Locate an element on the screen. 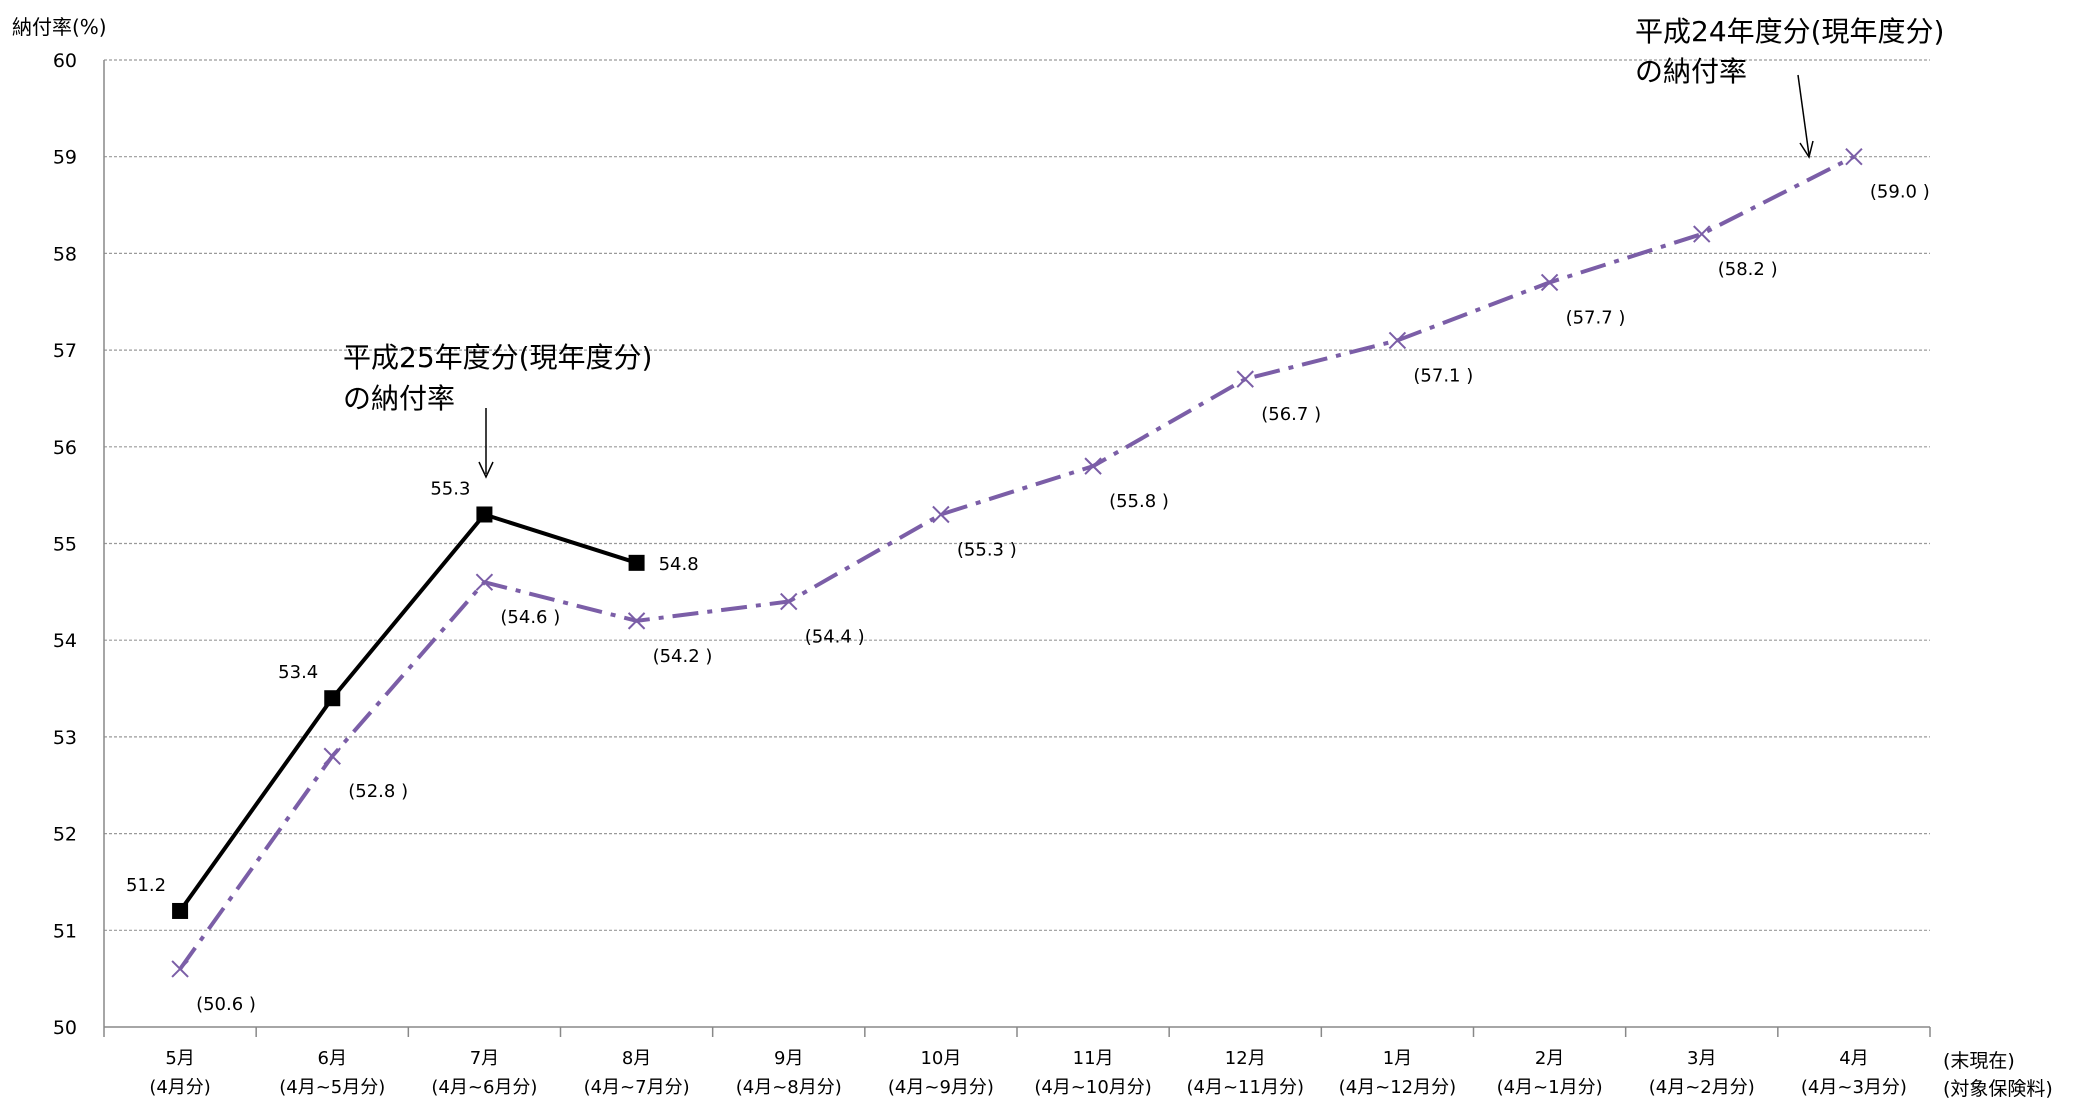 This screenshot has width=2086, height=1102. series-2-data-label: (54.2 ) is located at coordinates (683, 656).